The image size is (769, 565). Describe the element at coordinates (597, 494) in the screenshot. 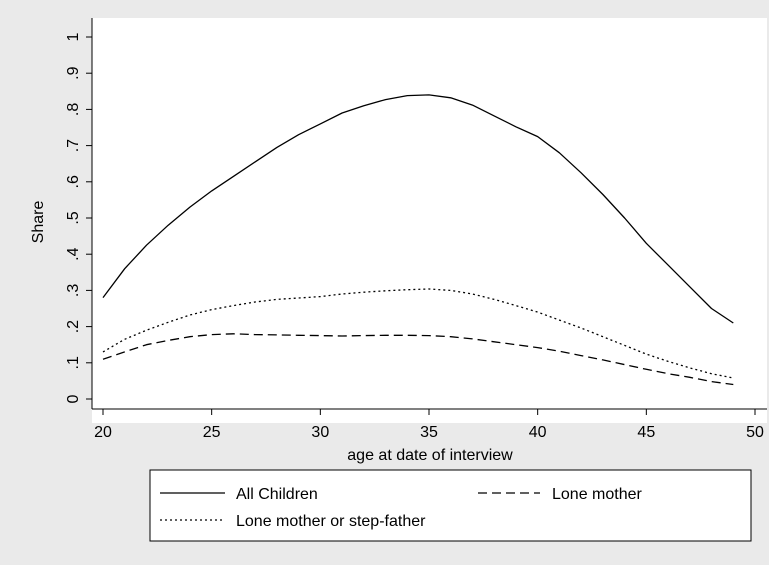

I see `legend-label-lone-mother: Lone mother` at that location.